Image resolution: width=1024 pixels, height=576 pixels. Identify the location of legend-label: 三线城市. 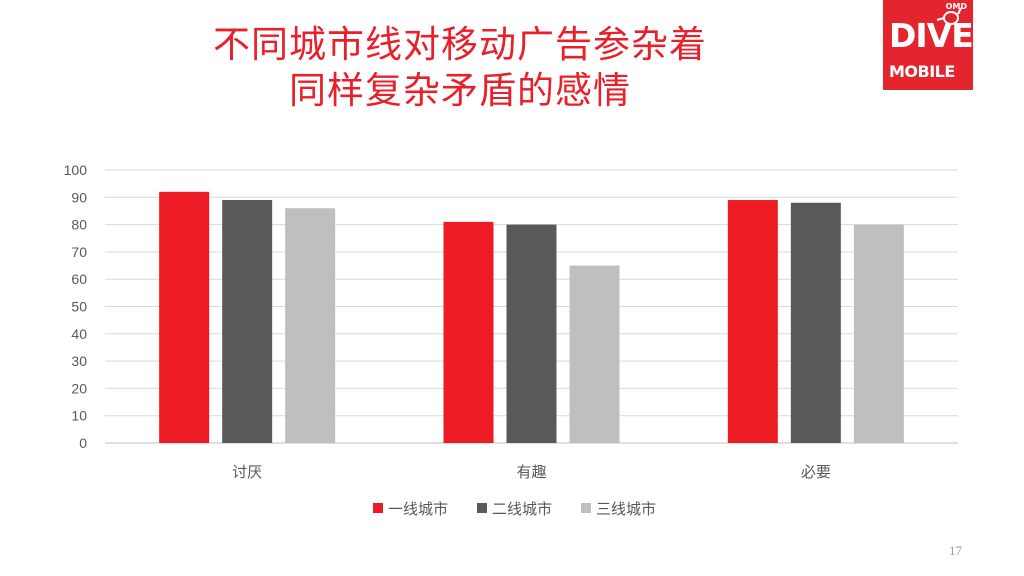
(626, 509).